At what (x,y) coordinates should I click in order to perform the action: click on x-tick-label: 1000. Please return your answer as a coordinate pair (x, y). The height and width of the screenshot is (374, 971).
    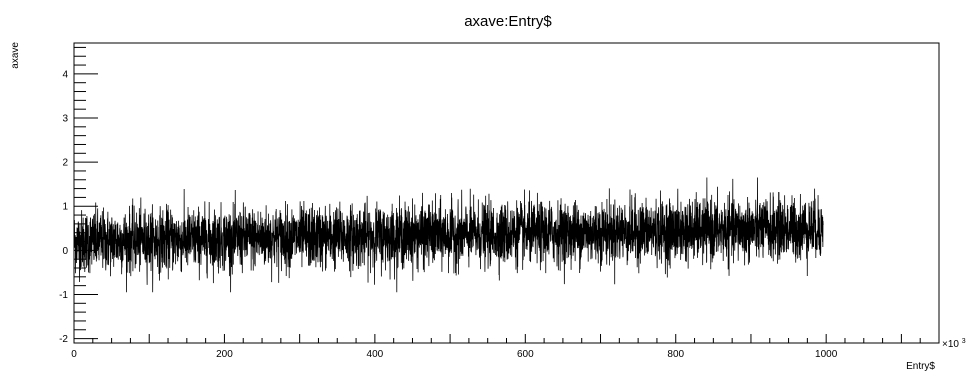
    Looking at the image, I should click on (826, 354).